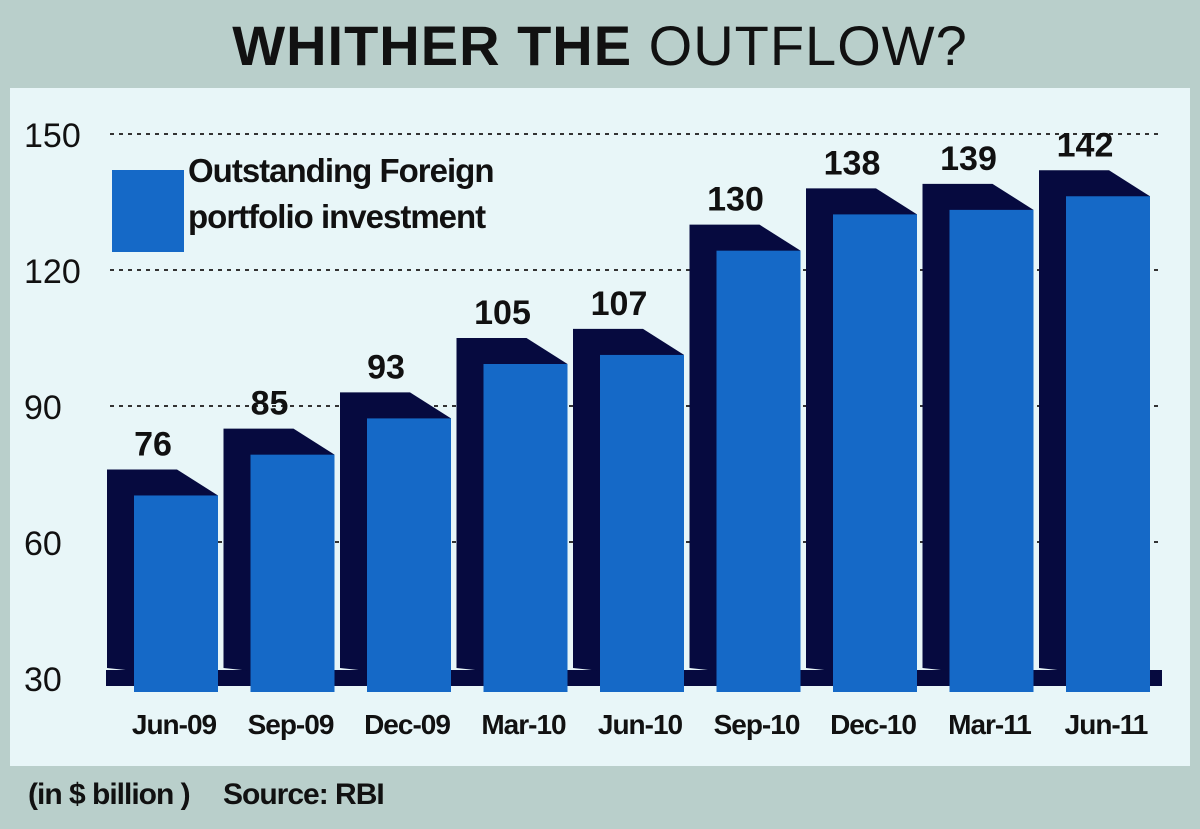 Image resolution: width=1200 pixels, height=829 pixels. What do you see at coordinates (1106, 724) in the screenshot?
I see `x-tick-label: Jun-11` at bounding box center [1106, 724].